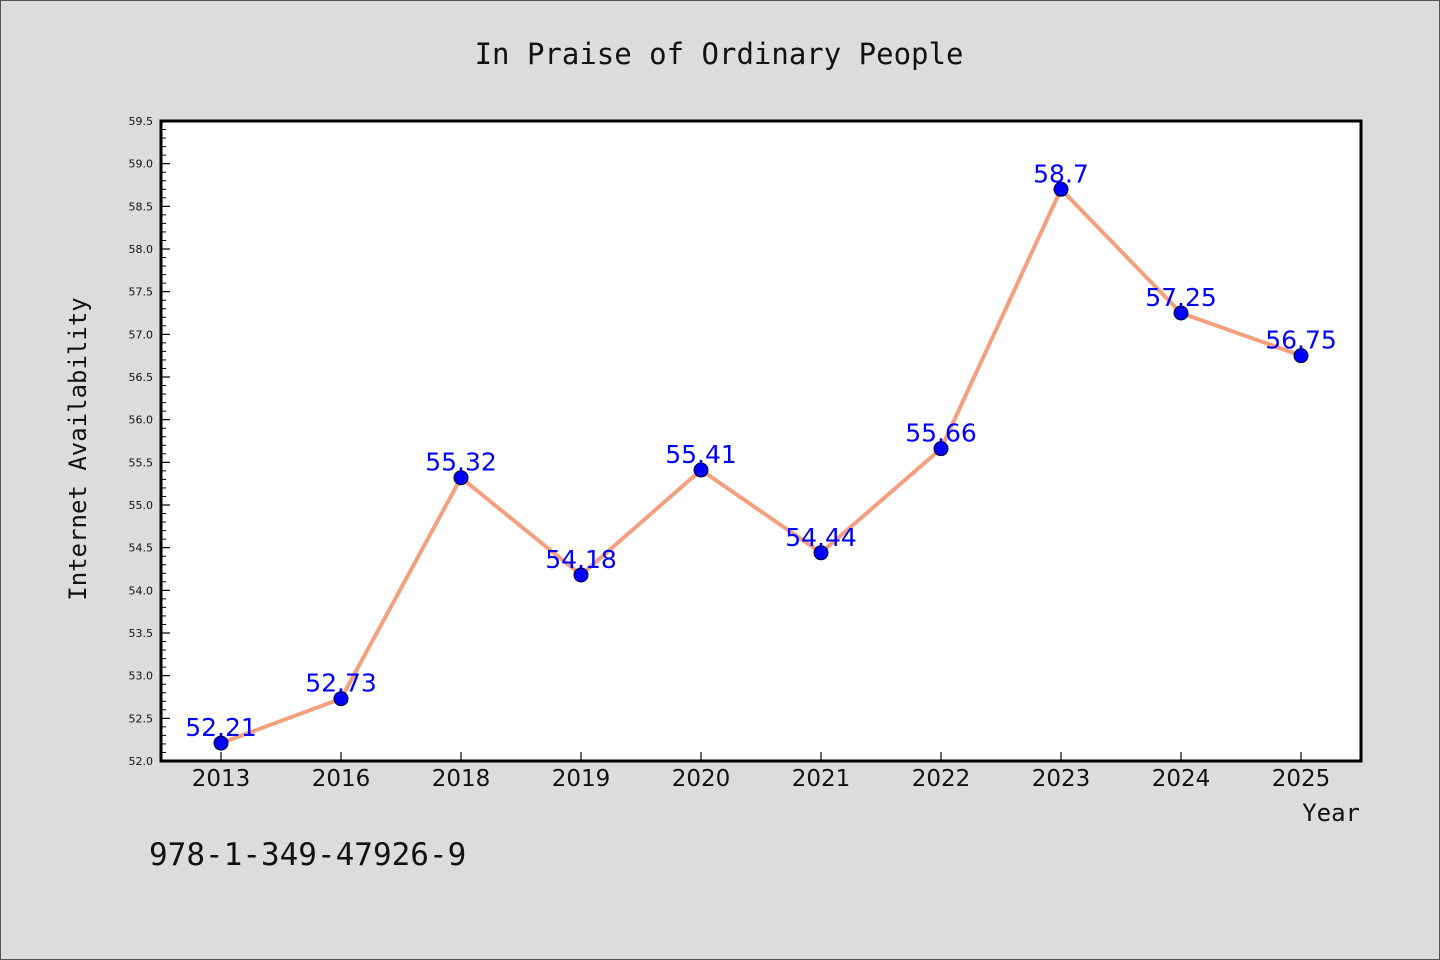 The image size is (1440, 960). What do you see at coordinates (141, 718) in the screenshot?
I see `y-tick-label: 52.5` at bounding box center [141, 718].